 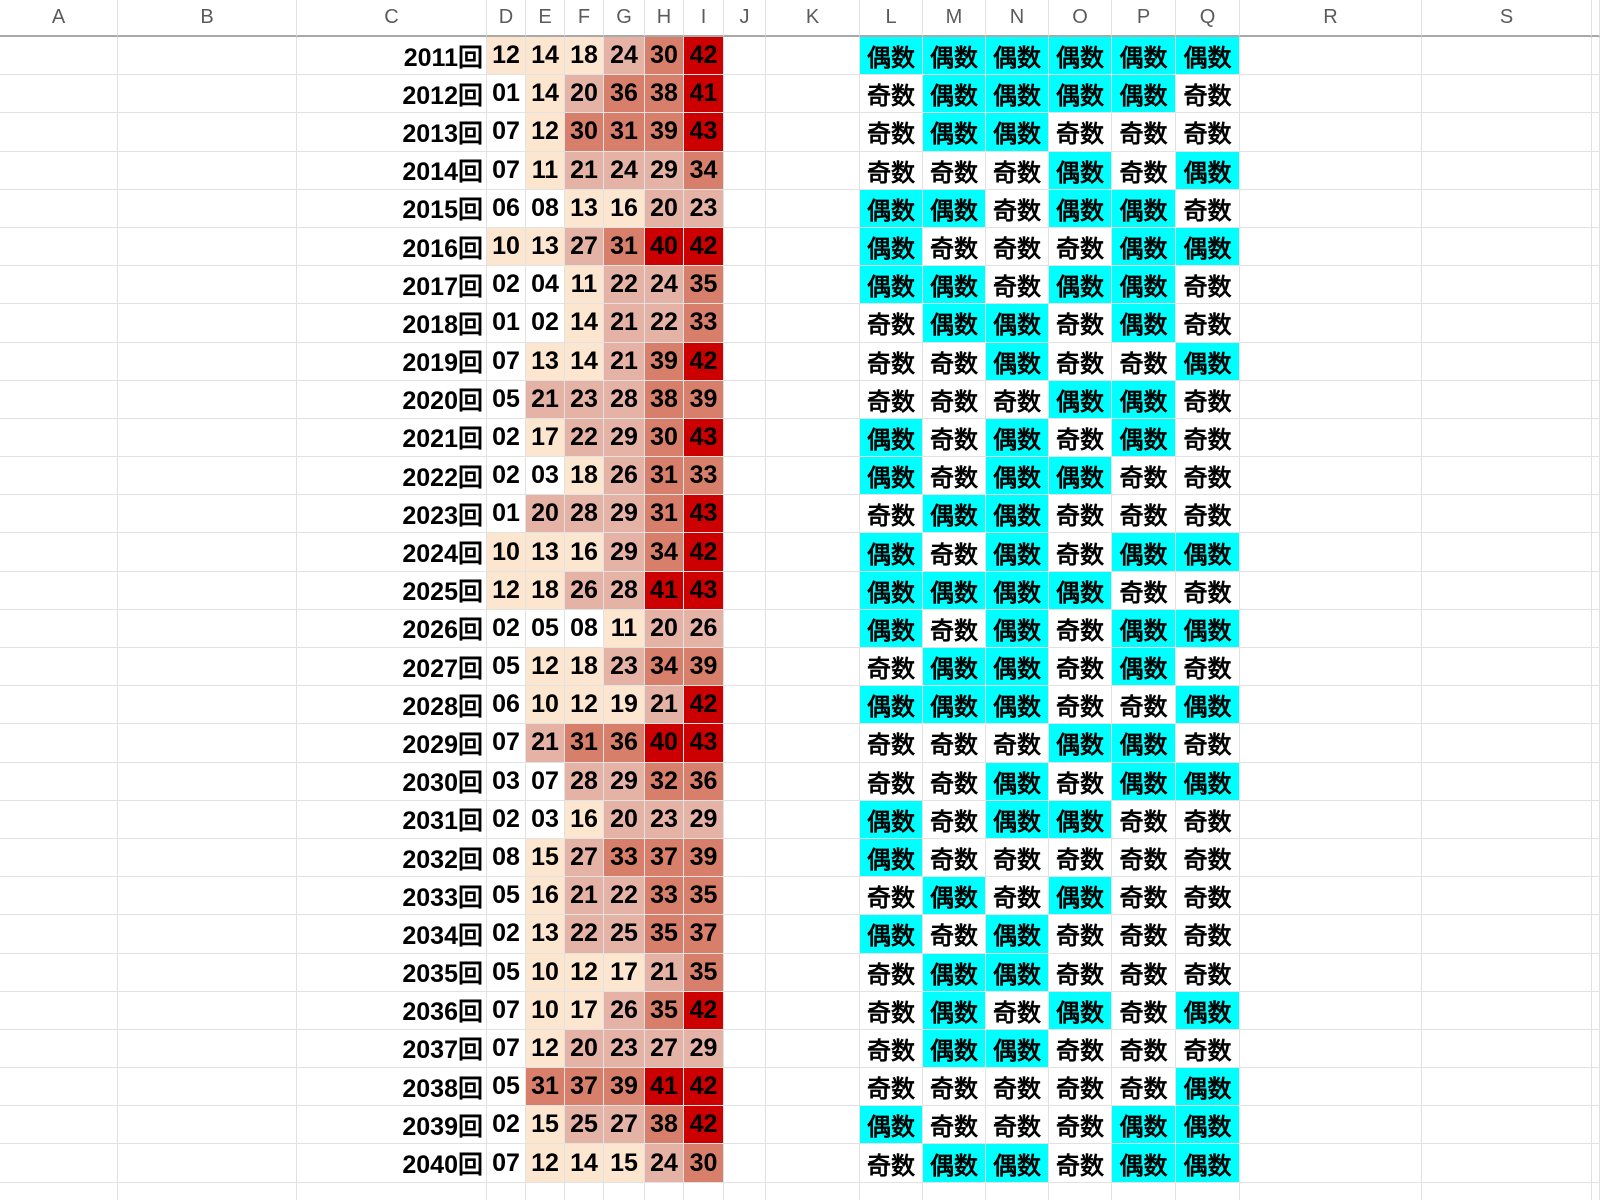 I want to click on empty-cell-S-2023, so click(x=1507, y=514).